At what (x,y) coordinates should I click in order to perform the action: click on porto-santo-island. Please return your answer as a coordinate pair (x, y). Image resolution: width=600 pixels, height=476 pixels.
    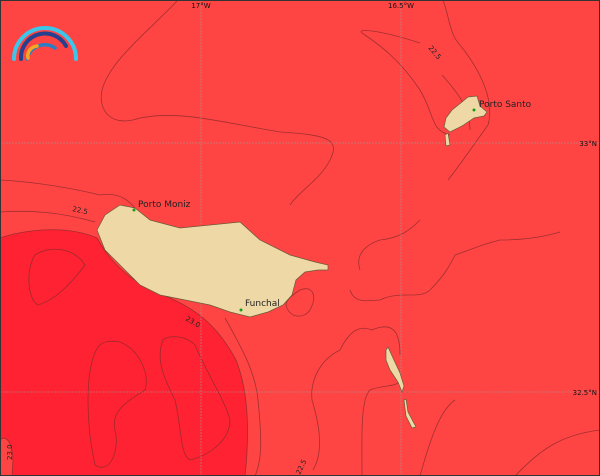
    Looking at the image, I should click on (465, 114).